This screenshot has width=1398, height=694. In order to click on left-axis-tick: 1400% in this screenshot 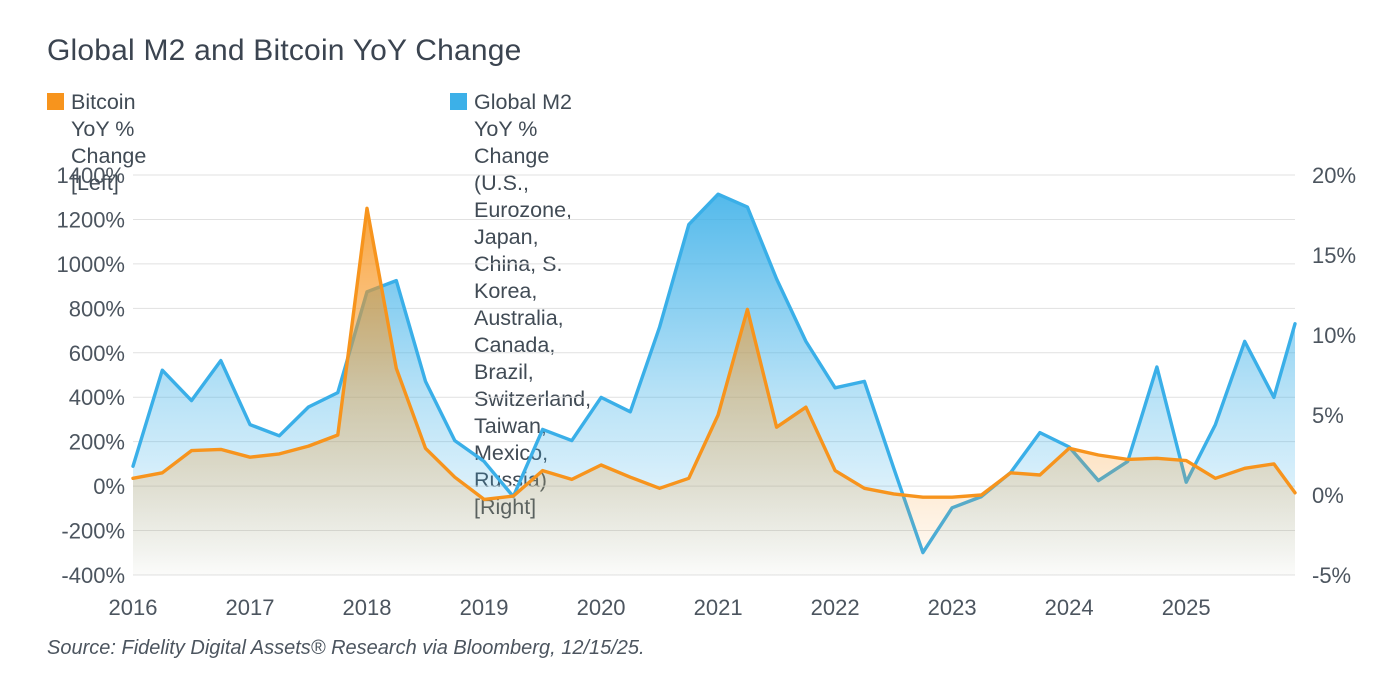, I will do `click(90, 175)`.